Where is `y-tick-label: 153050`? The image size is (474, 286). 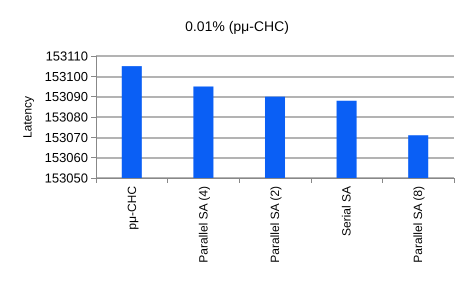 y-tick-label: 153050 is located at coordinates (66, 178).